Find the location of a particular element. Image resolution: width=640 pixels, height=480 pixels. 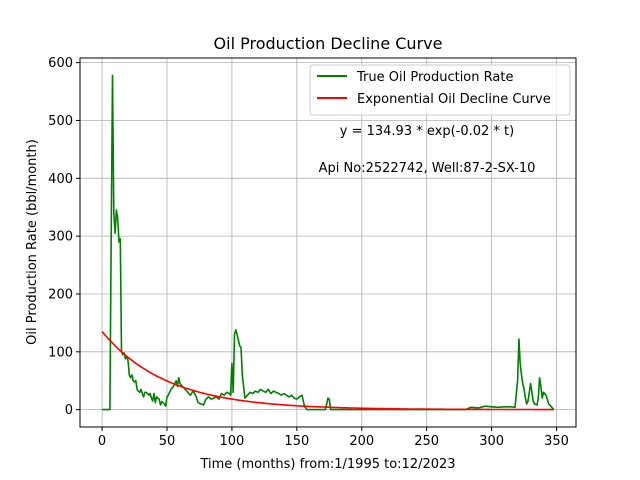

x-tick-label: 150 is located at coordinates (296, 441).